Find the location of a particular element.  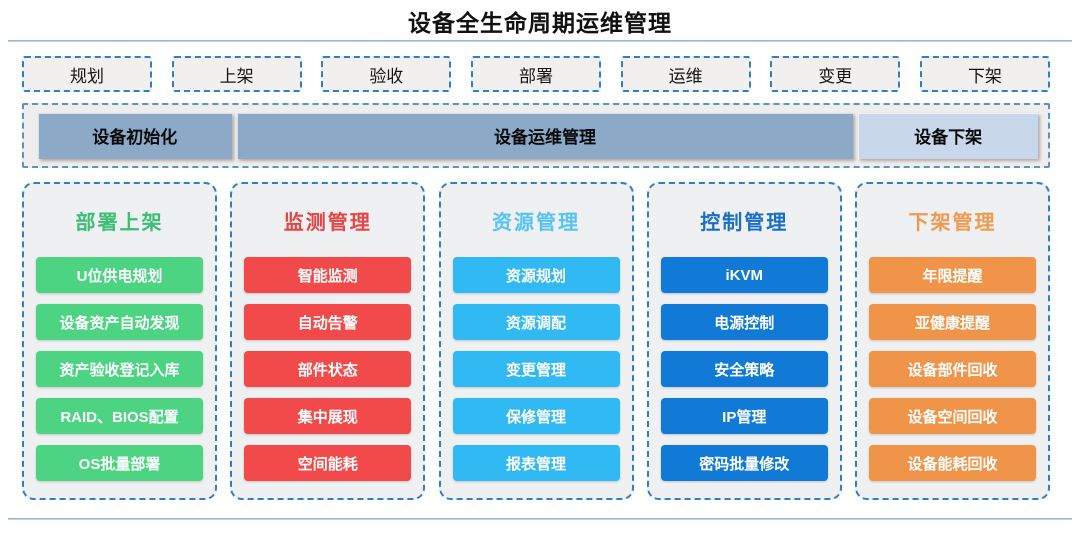

category-column-5: 下架管理年限提醒亚健康提醒设备部件回收 设备空间回收 设备能耗回收 is located at coordinates (952, 341).